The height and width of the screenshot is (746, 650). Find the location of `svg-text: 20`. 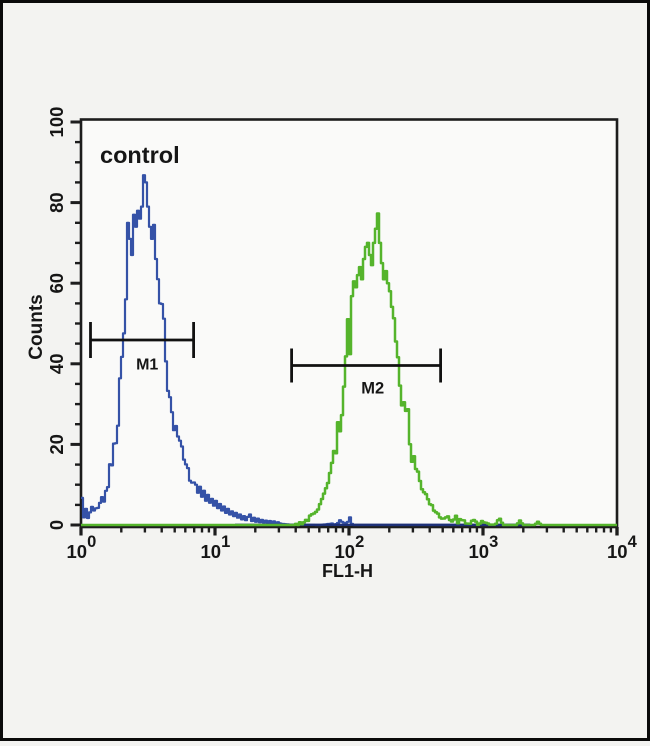

svg-text: 20 is located at coordinates (56, 444).